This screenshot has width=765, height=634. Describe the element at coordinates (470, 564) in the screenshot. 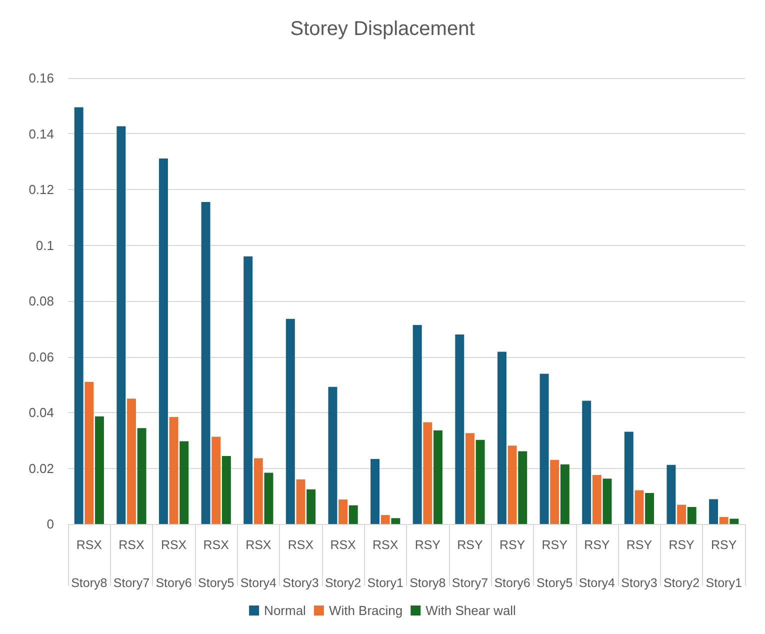

I see `category-label: RSY Story7` at that location.